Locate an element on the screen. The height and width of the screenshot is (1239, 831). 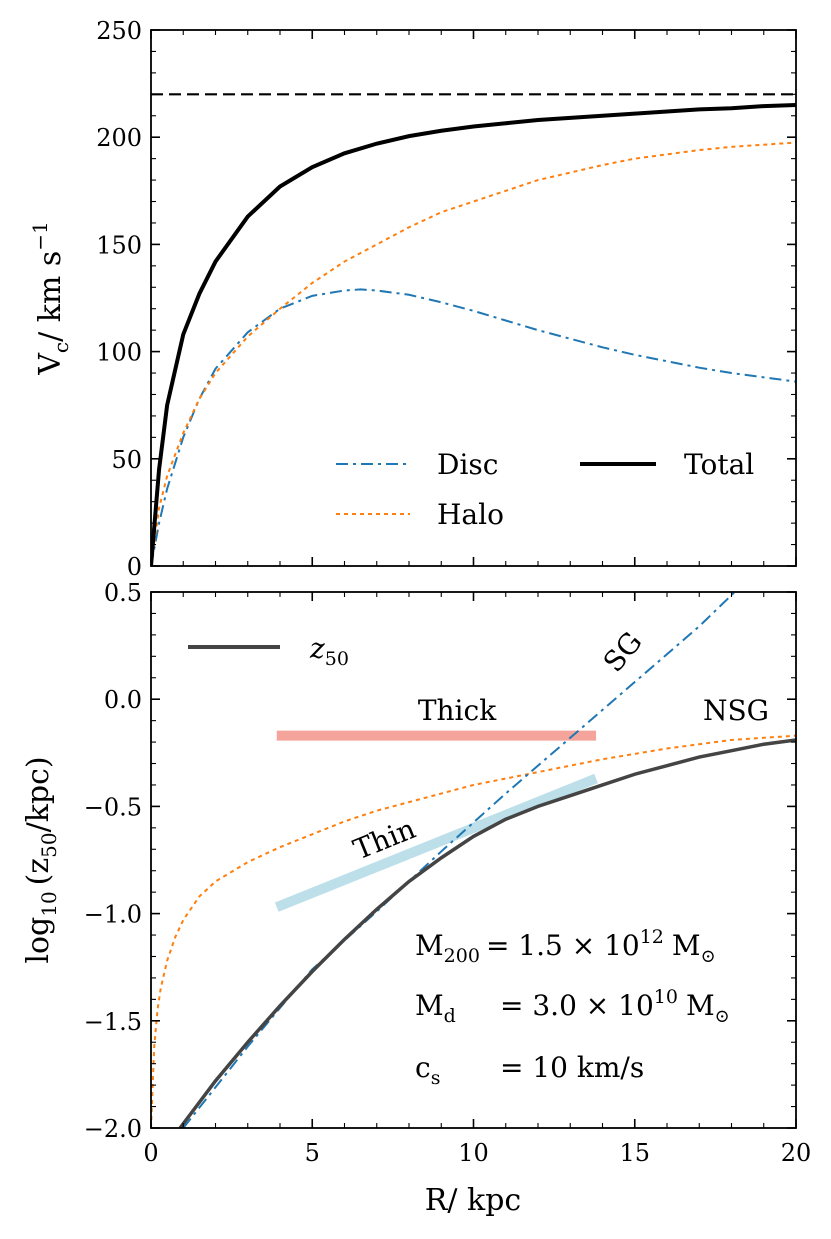
thick-label: Thick is located at coordinates (457, 710).